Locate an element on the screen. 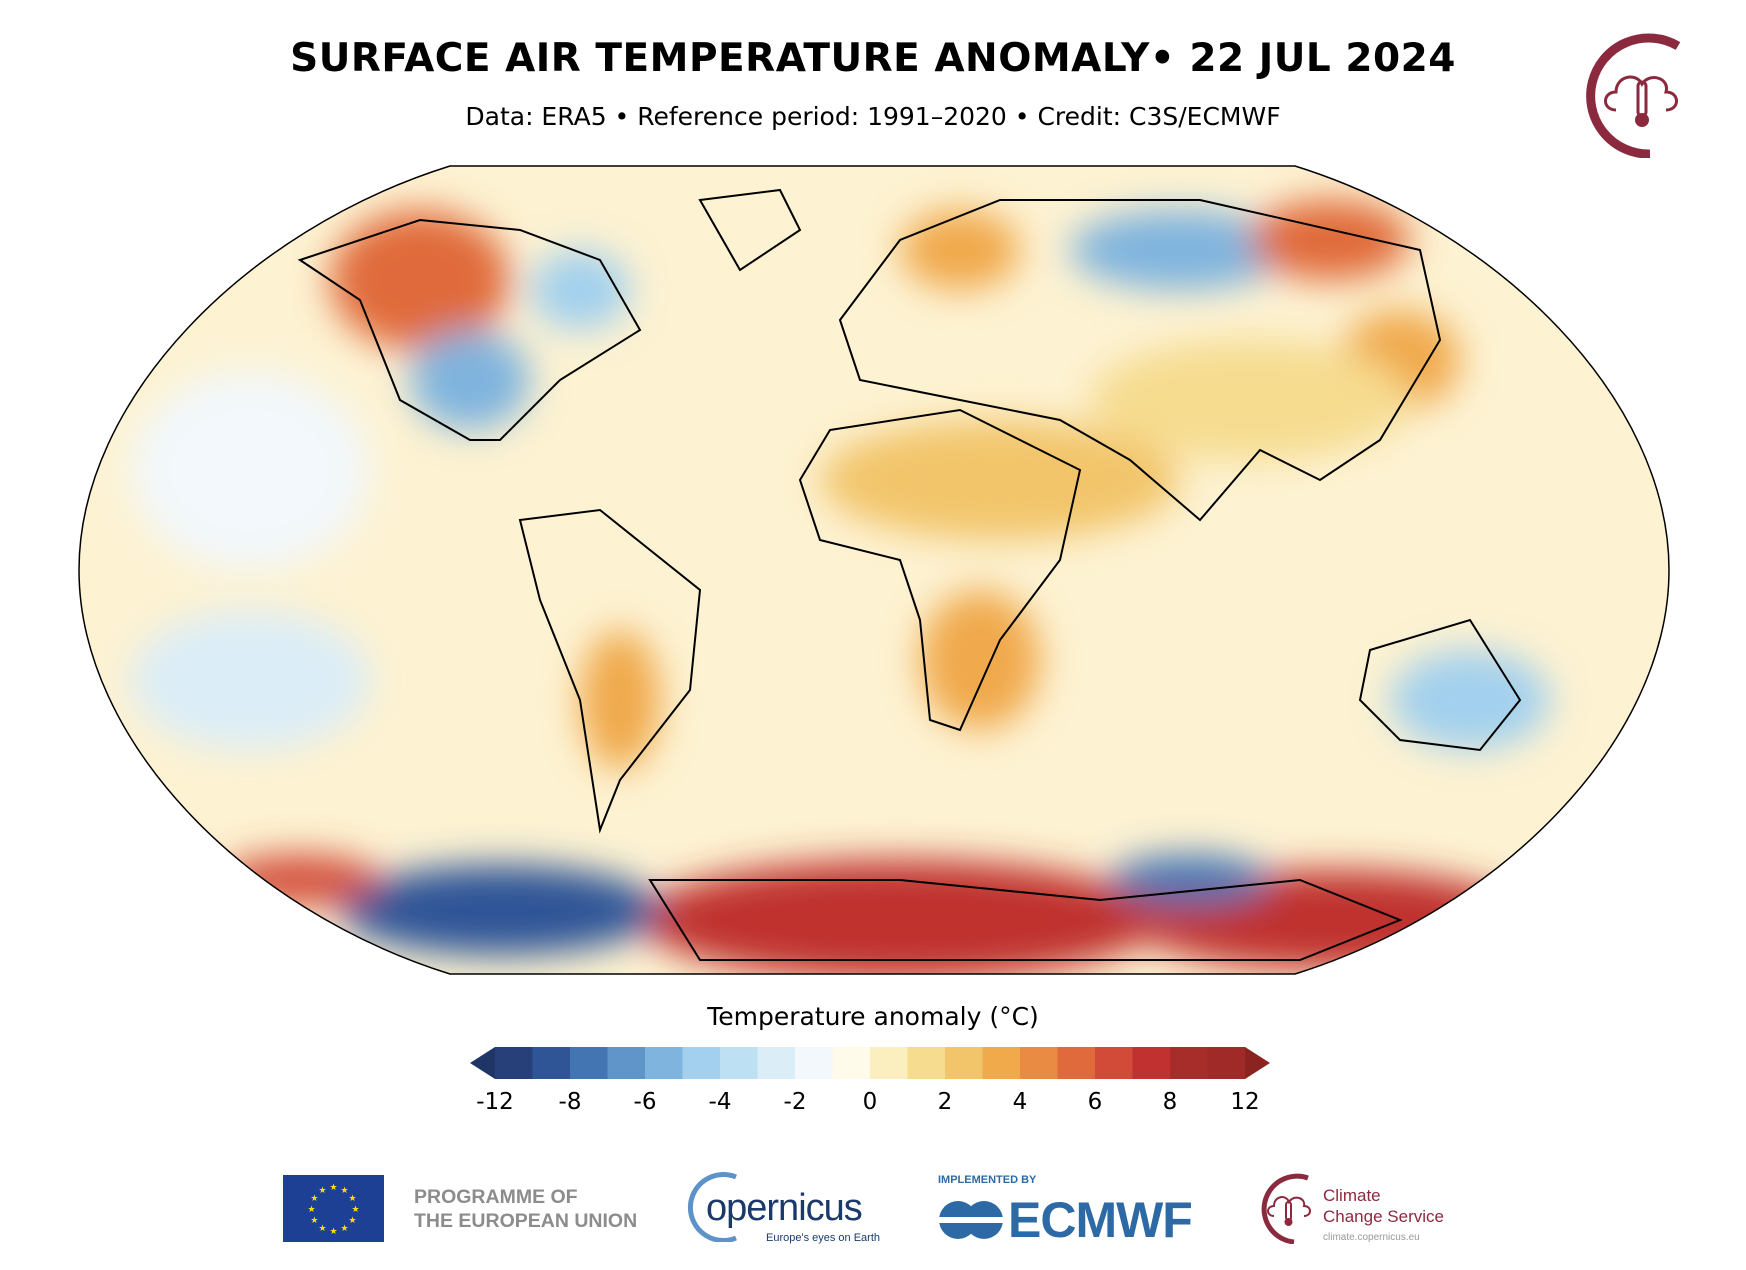  colorbar-tick-label: 6 is located at coordinates (1095, 1102).